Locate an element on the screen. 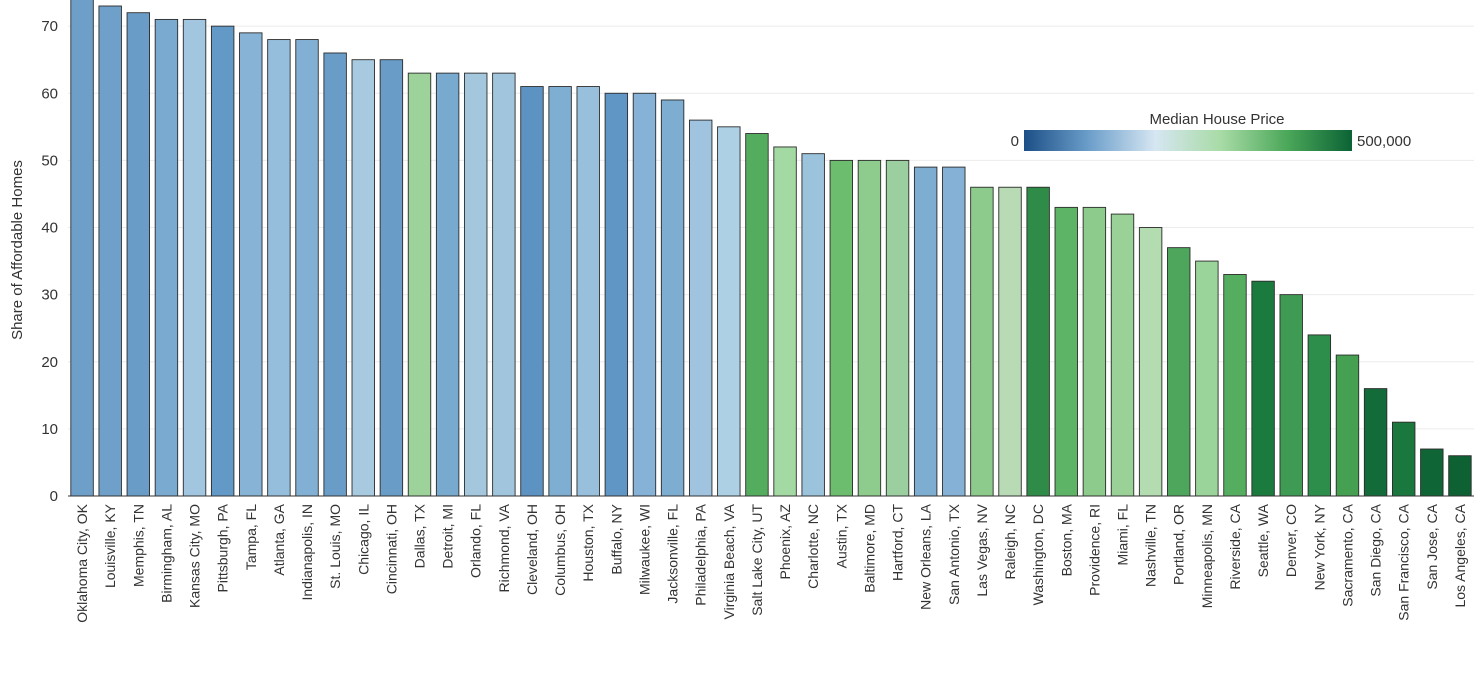 The image size is (1484, 676). x-tick-label: Phoenix, AZ is located at coordinates (785, 542).